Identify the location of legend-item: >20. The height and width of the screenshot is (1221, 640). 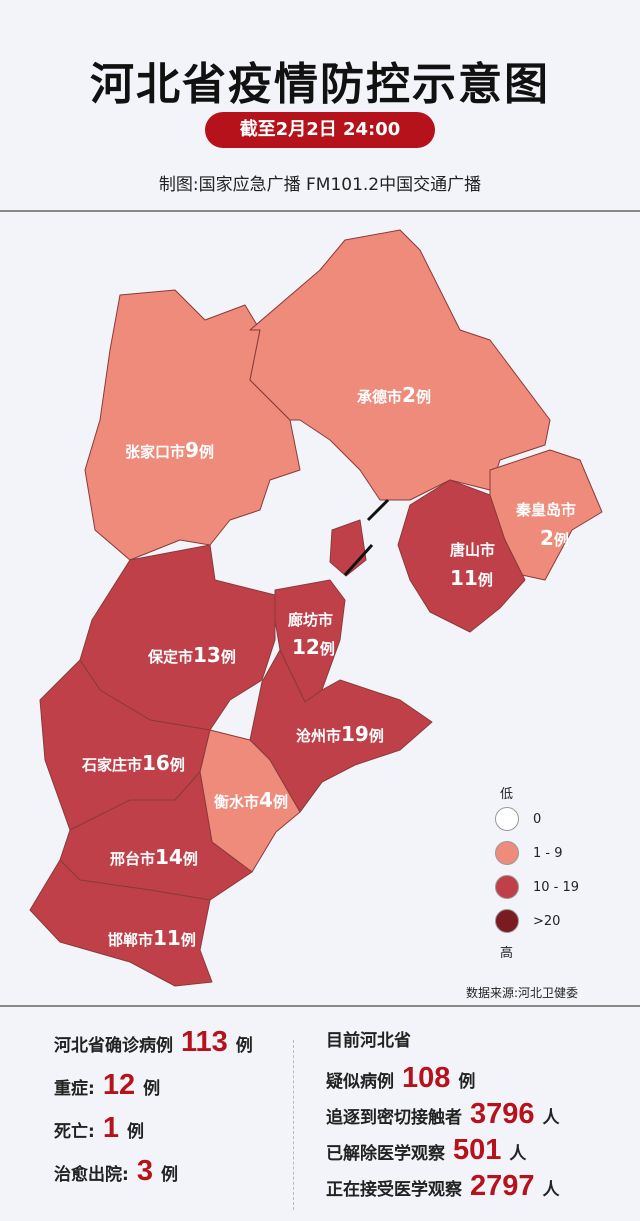
(537, 921).